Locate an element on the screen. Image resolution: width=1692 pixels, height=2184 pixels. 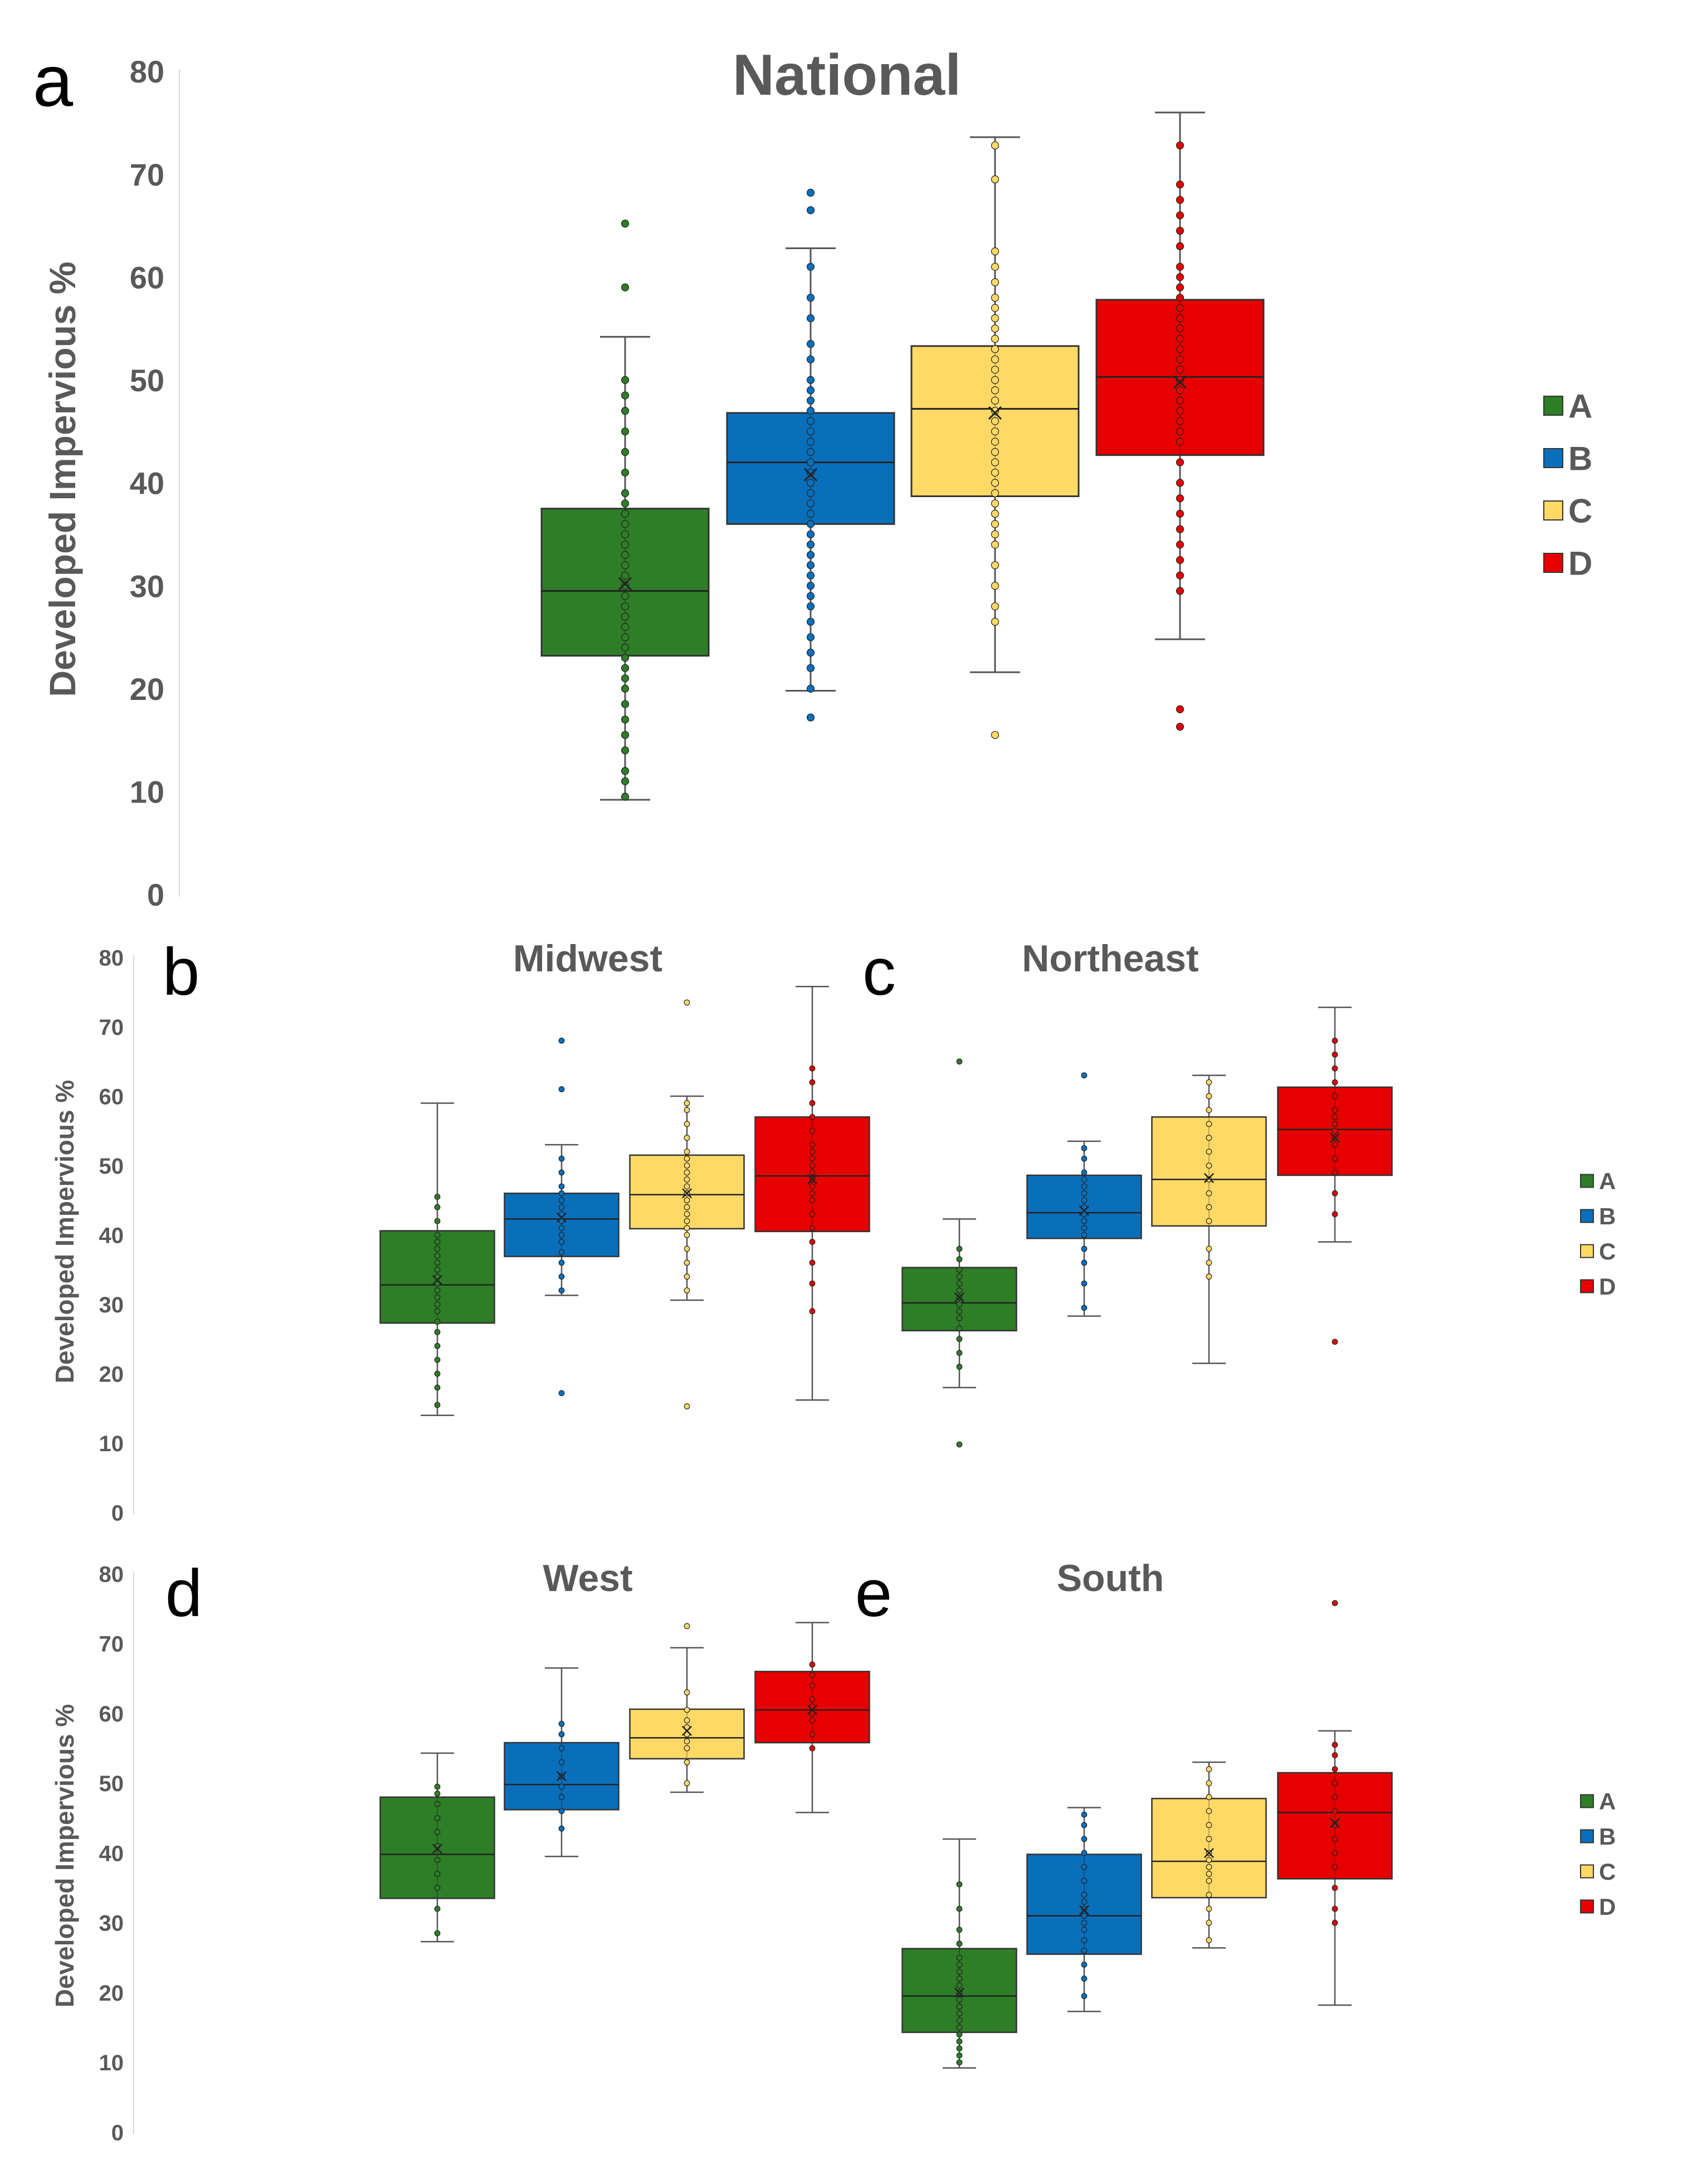
legend-label-D: D is located at coordinates (1580, 564).